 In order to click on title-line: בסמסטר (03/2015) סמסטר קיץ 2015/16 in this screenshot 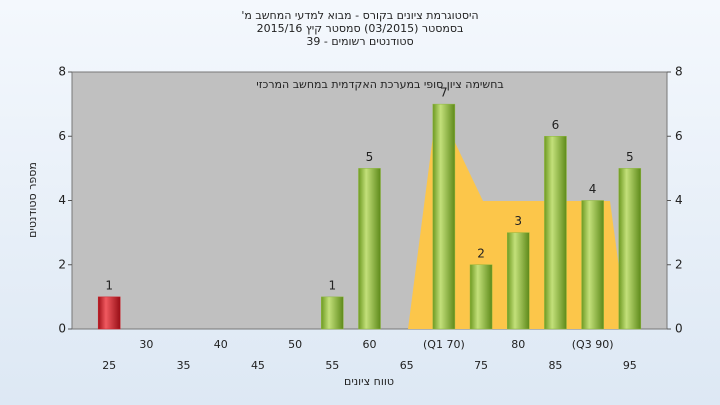, I will do `click(360, 28)`.